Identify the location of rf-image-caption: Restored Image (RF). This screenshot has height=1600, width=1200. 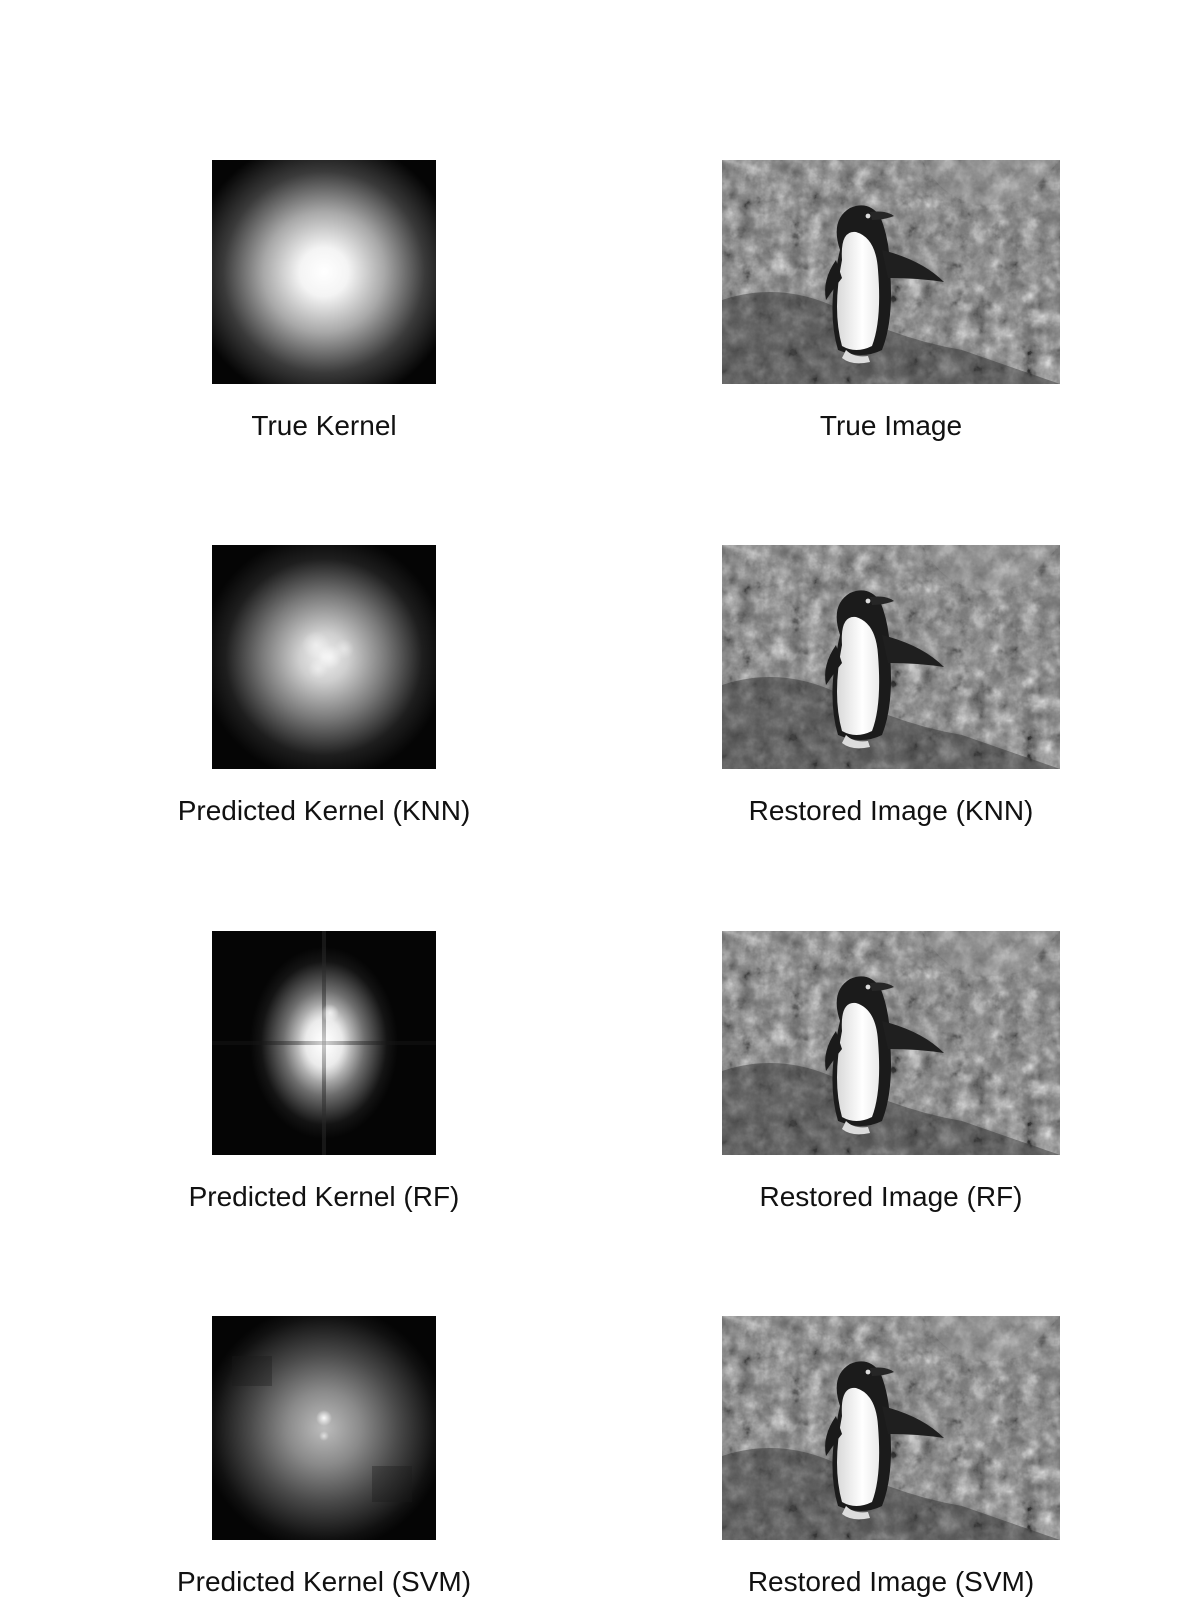
(891, 1196).